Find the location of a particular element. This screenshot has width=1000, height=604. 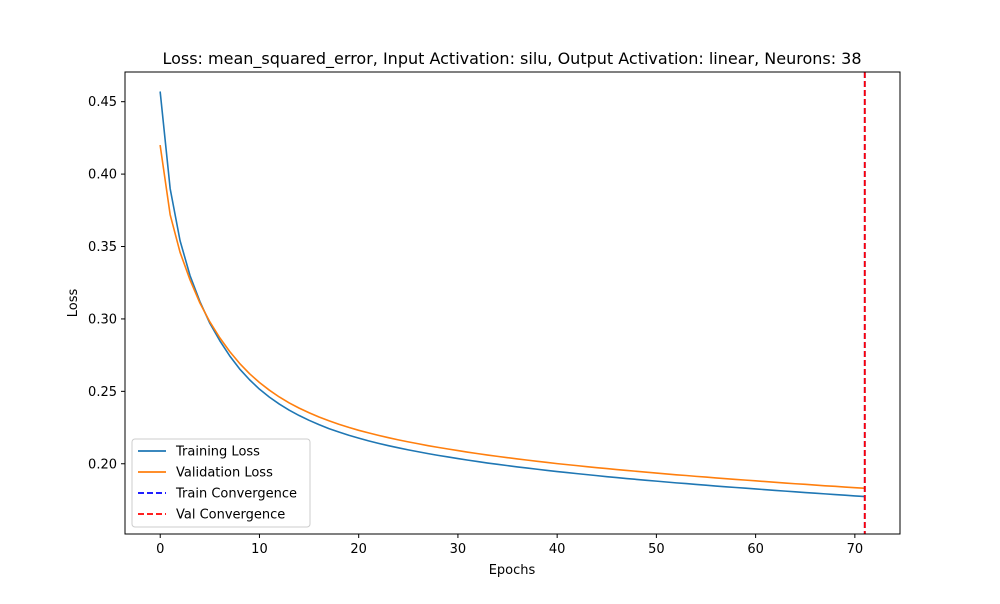

y-tick-label: 0.20 is located at coordinates (102, 464).